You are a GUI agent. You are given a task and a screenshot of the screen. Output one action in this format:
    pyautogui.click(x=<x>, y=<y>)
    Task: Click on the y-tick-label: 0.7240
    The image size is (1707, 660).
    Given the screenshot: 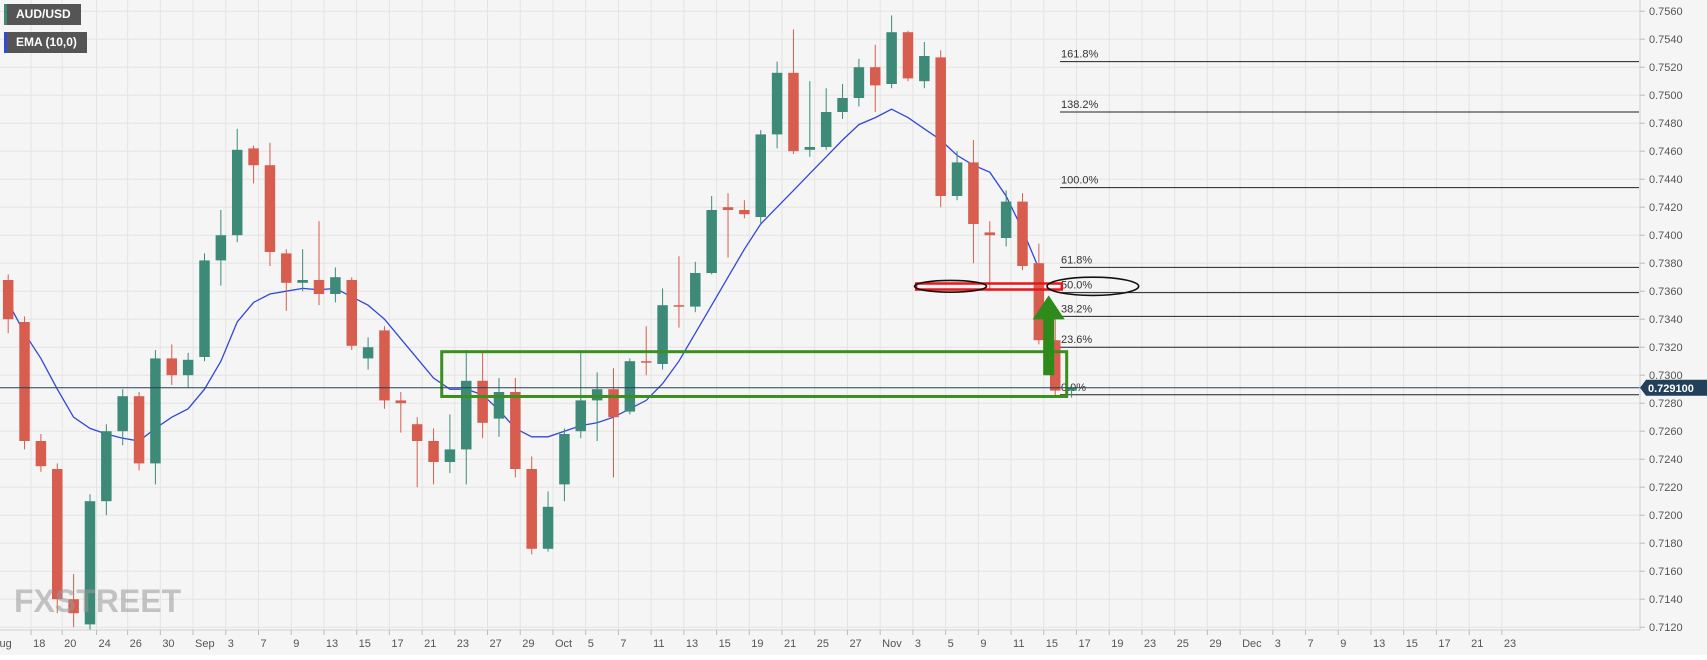 What is the action you would take?
    pyautogui.click(x=1666, y=460)
    